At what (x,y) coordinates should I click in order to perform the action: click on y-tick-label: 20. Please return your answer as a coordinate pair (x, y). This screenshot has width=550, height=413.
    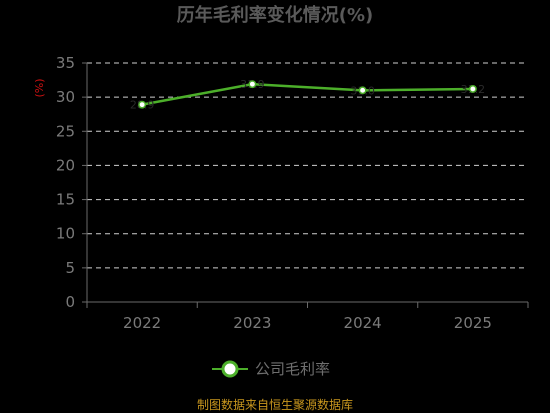
    Looking at the image, I should click on (65, 165).